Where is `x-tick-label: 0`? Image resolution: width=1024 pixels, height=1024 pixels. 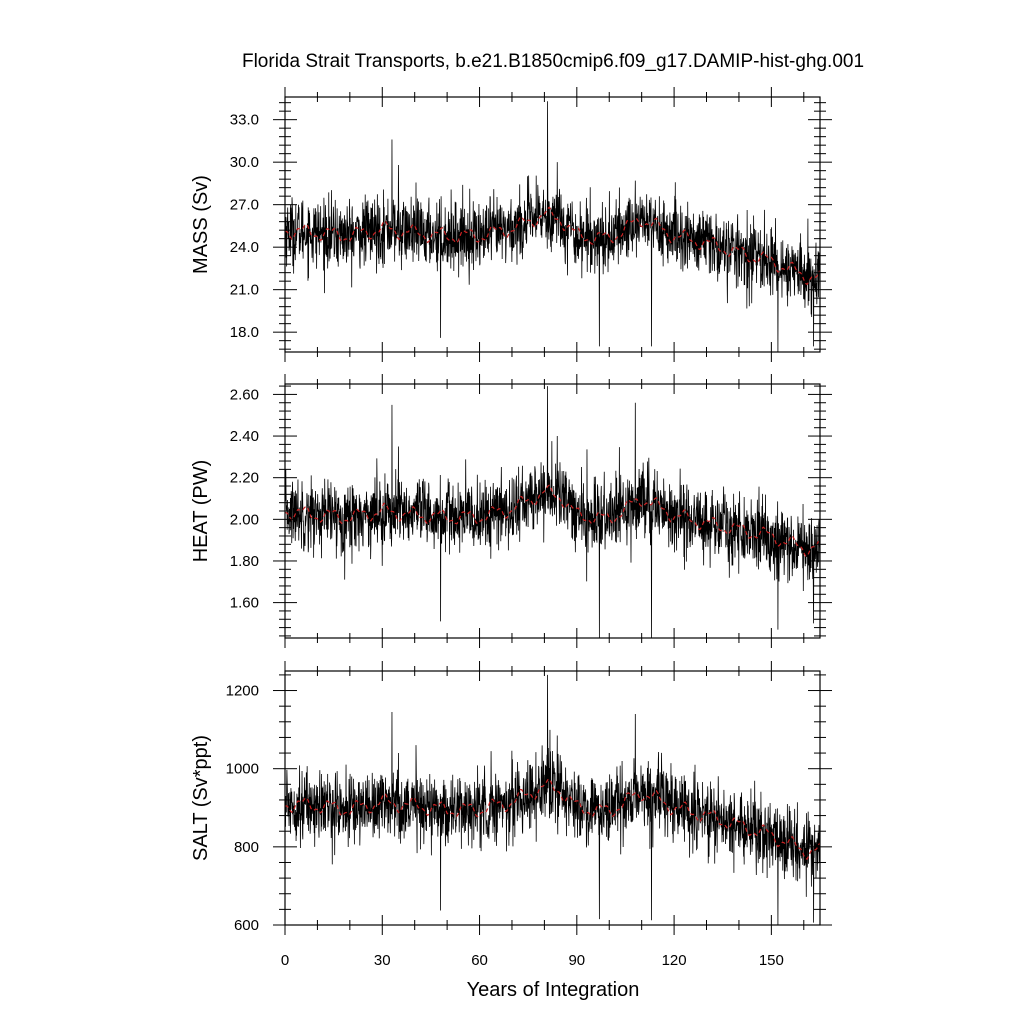
x-tick-label: 0 is located at coordinates (285, 960).